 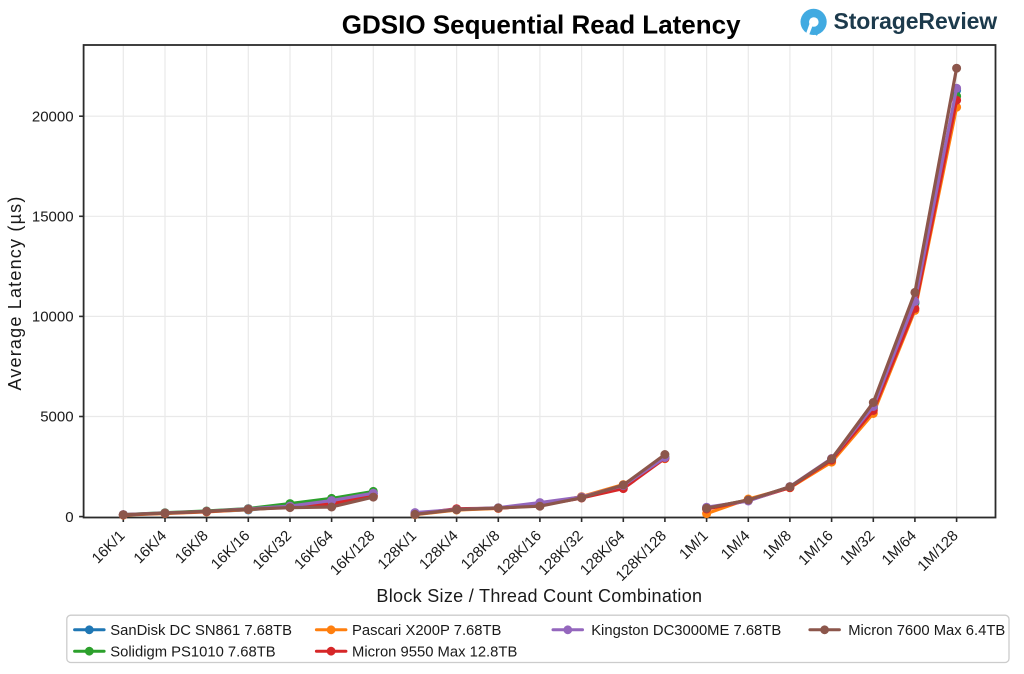 I want to click on svg-text: StorageReview, so click(x=916, y=21).